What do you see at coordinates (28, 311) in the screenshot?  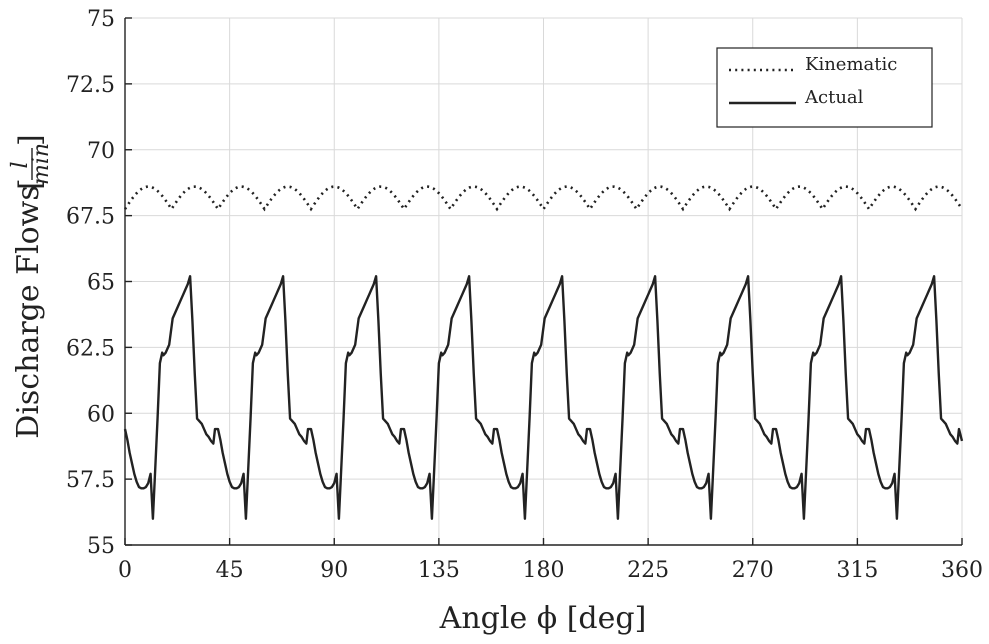 I see `y-axis-label-main: Discharge Flows` at bounding box center [28, 311].